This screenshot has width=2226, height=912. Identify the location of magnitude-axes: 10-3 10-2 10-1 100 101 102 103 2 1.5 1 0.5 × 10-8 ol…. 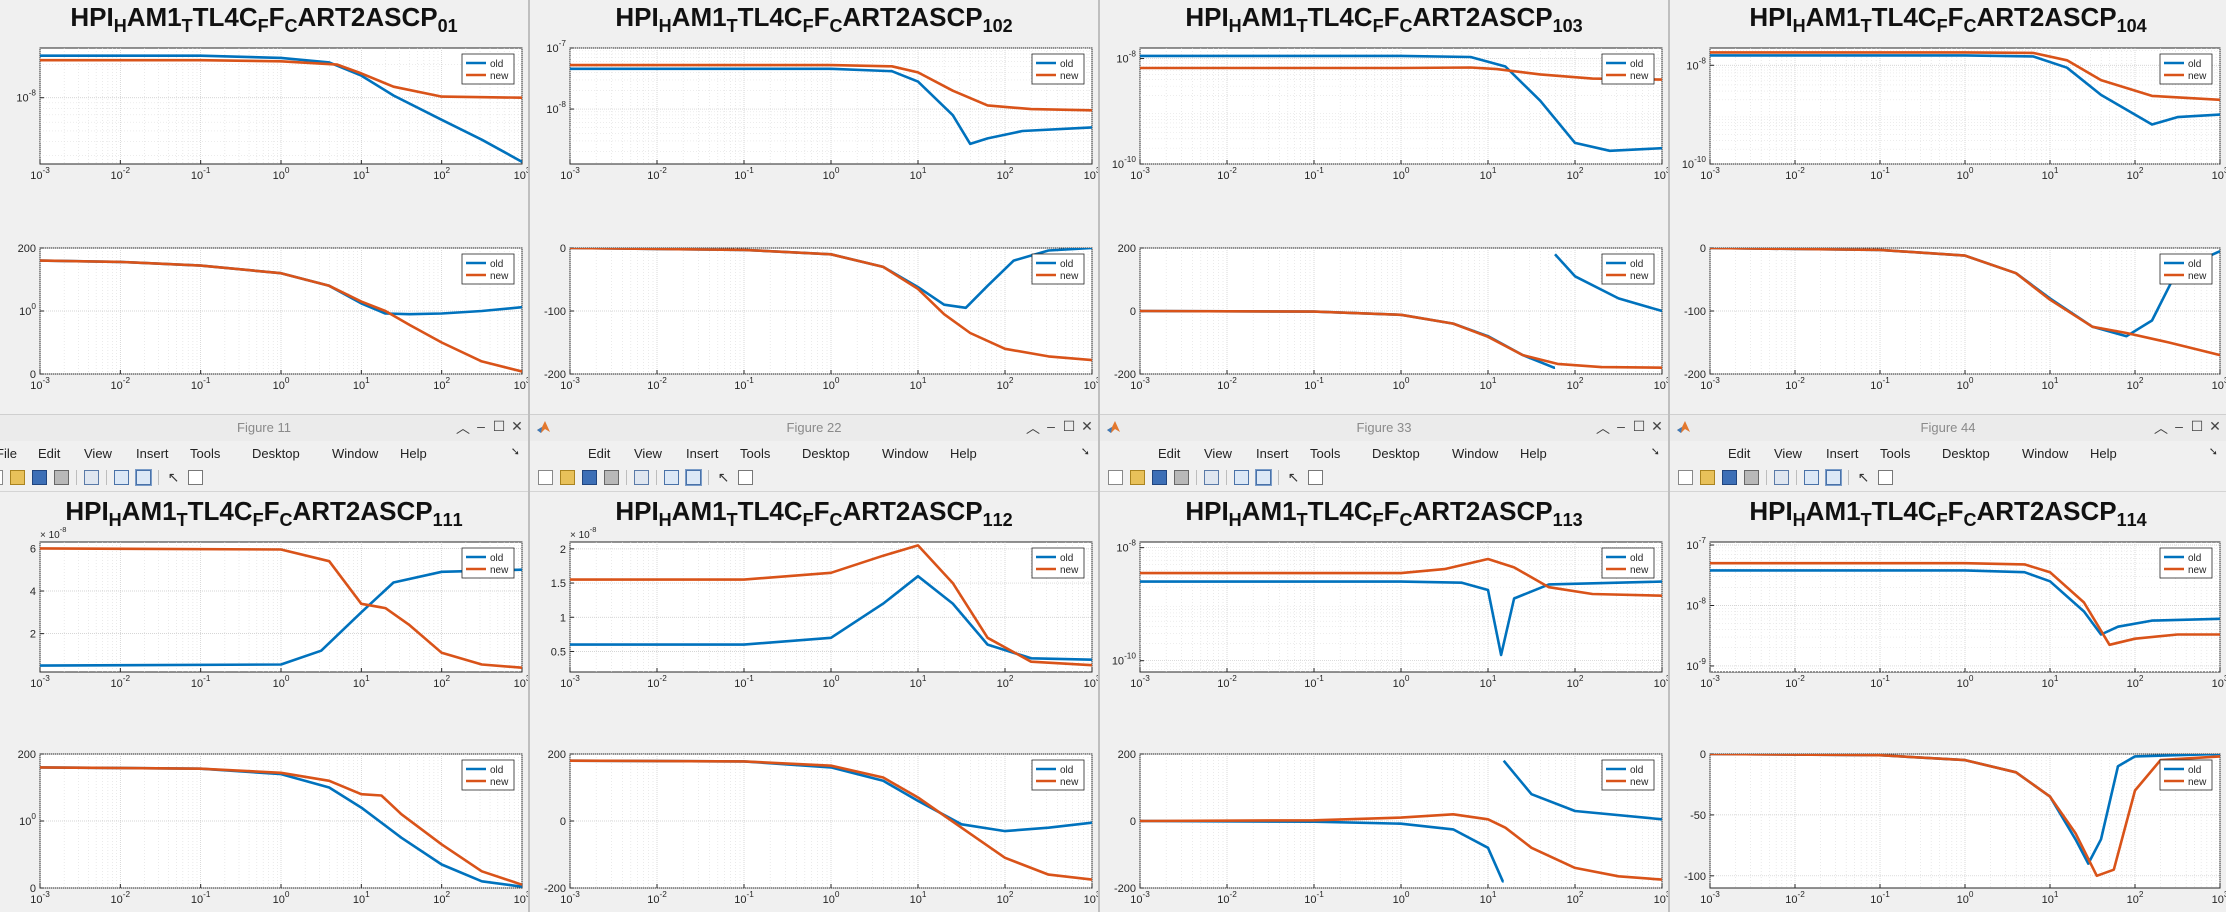
(814, 608).